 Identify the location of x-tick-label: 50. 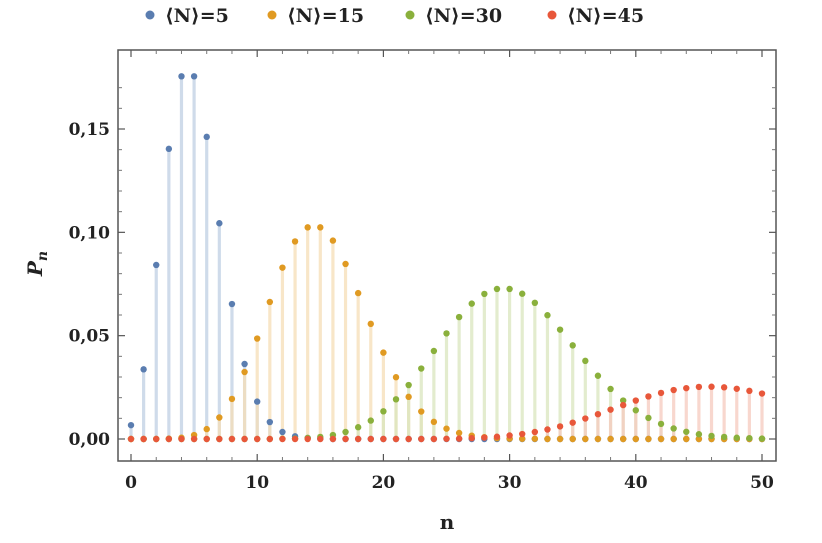
(762, 483).